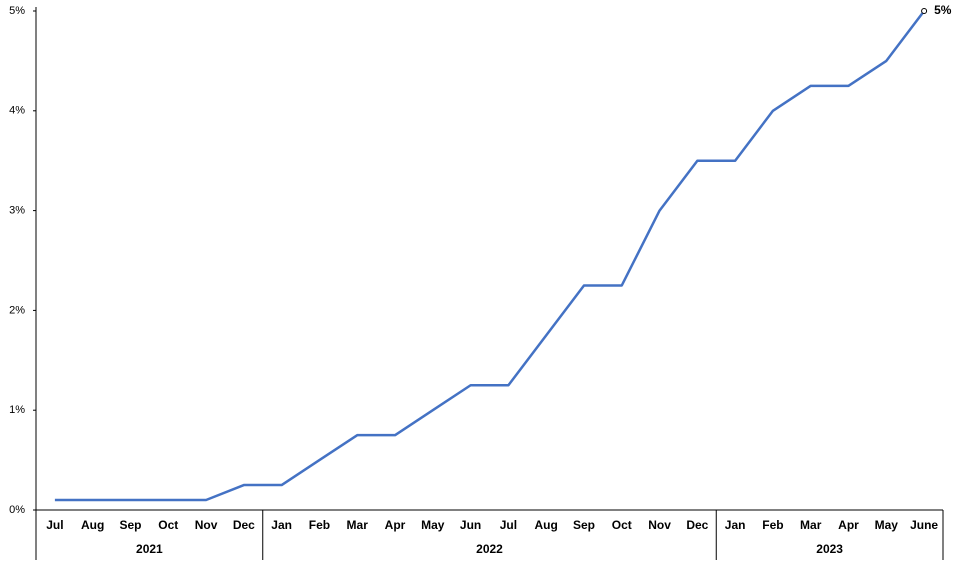 This screenshot has width=959, height=561. What do you see at coordinates (943, 10) in the screenshot?
I see `data-label: 5%` at bounding box center [943, 10].